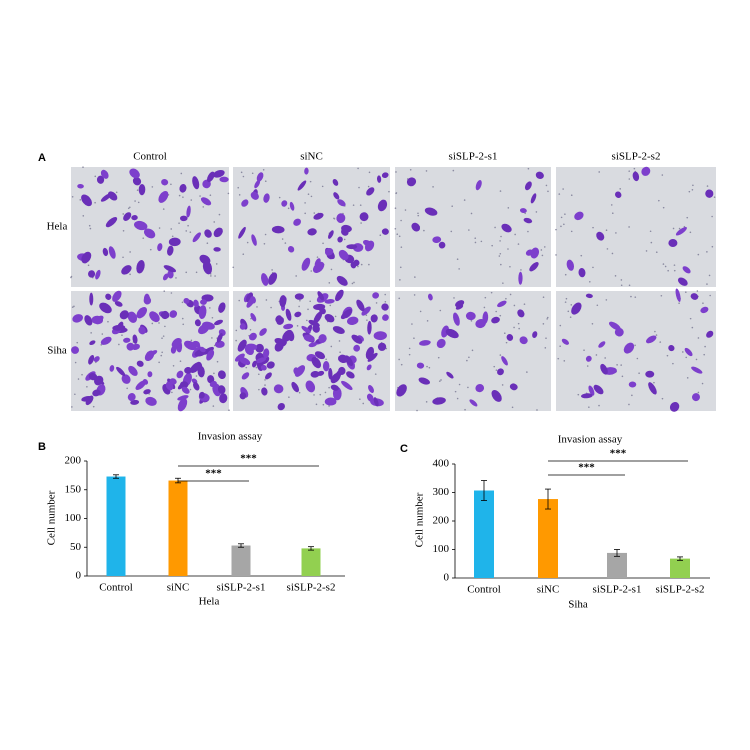 Image resolution: width=750 pixels, height=750 pixels. Describe the element at coordinates (73, 518) in the screenshot. I see `y-tick-label: 100` at that location.